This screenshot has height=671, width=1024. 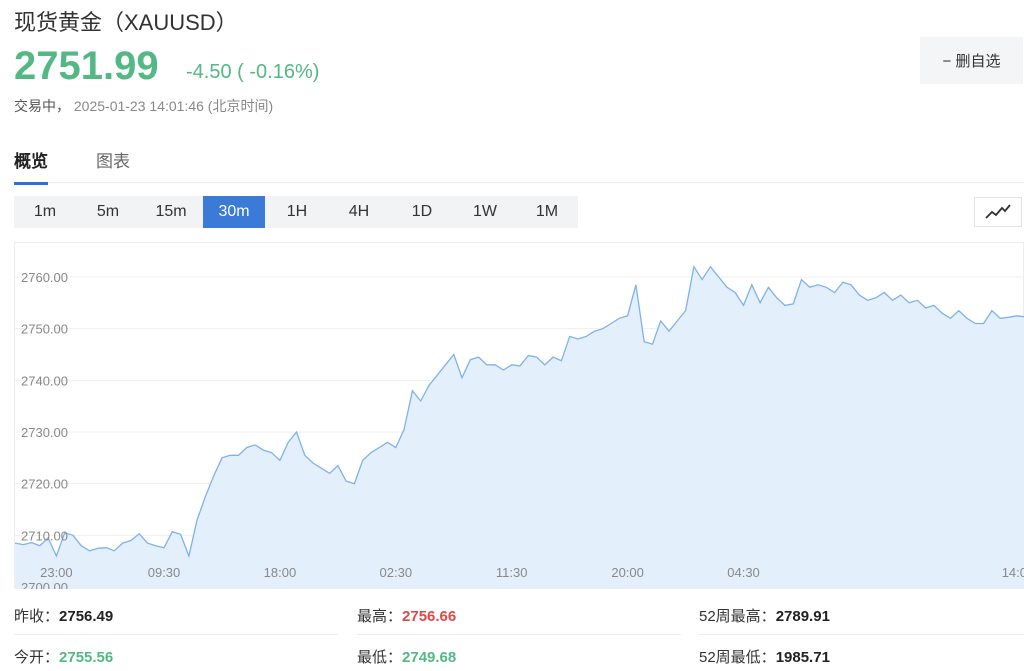 I want to click on price-change: -4.50 ( -0.16%), so click(x=253, y=72).